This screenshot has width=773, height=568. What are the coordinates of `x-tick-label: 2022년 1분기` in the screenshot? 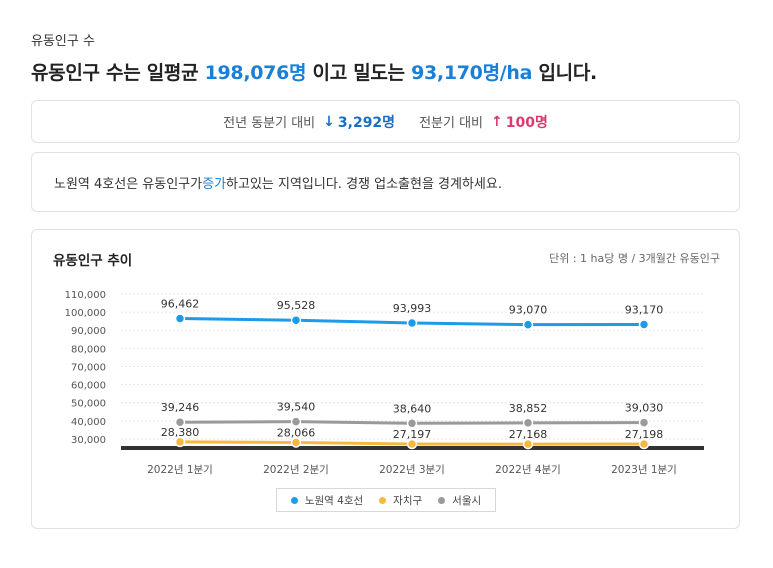 It's located at (180, 470).